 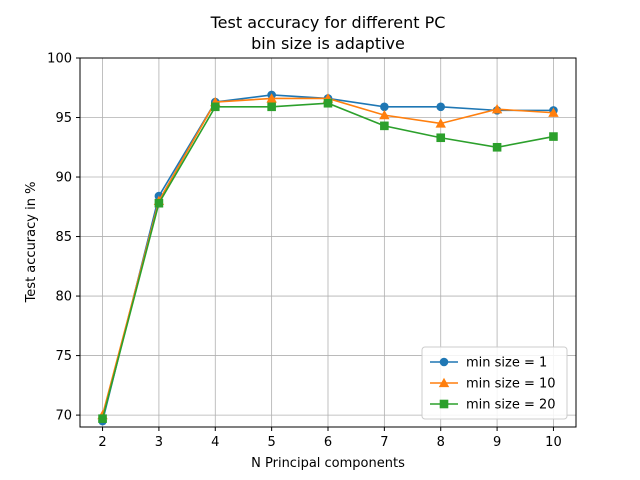 What do you see at coordinates (497, 442) in the screenshot?
I see `x-tick-label: 9` at bounding box center [497, 442].